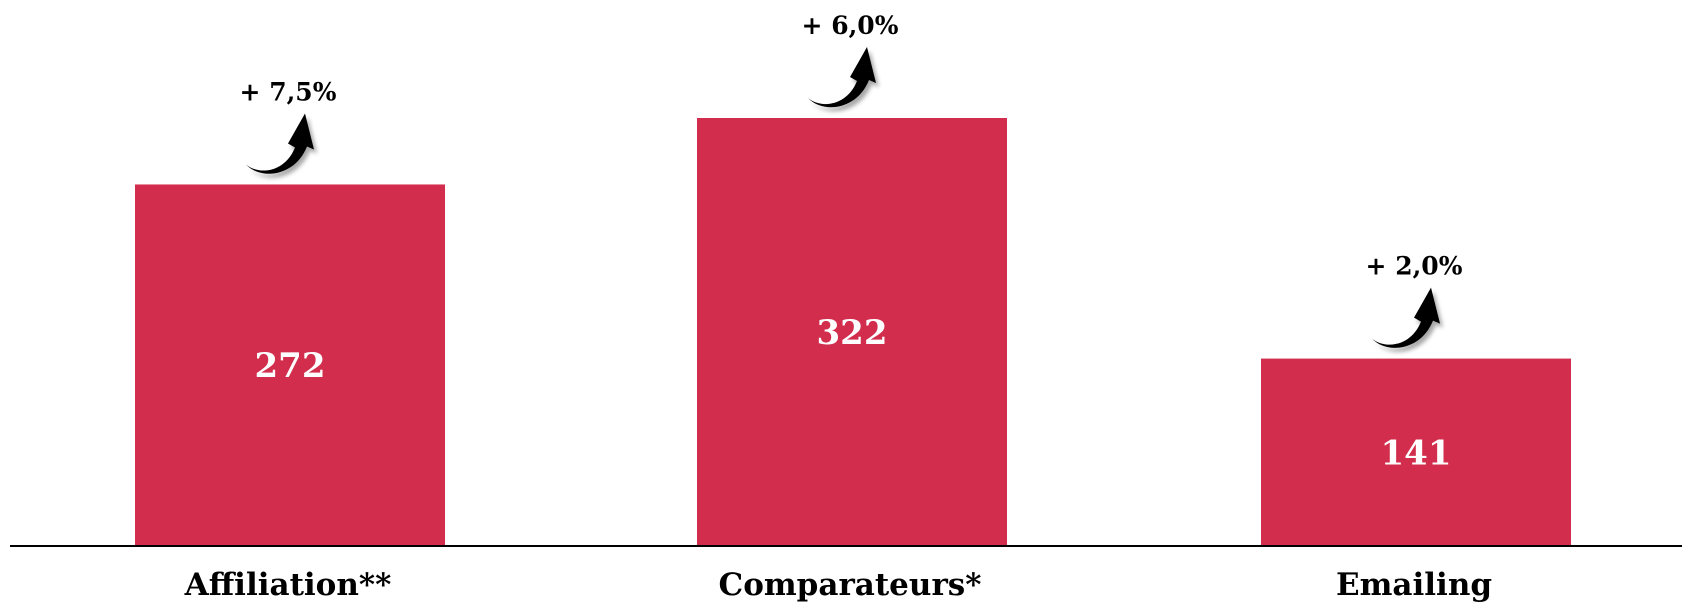 The image size is (1682, 603). I want to click on bar-value-label: 141, so click(1416, 453).